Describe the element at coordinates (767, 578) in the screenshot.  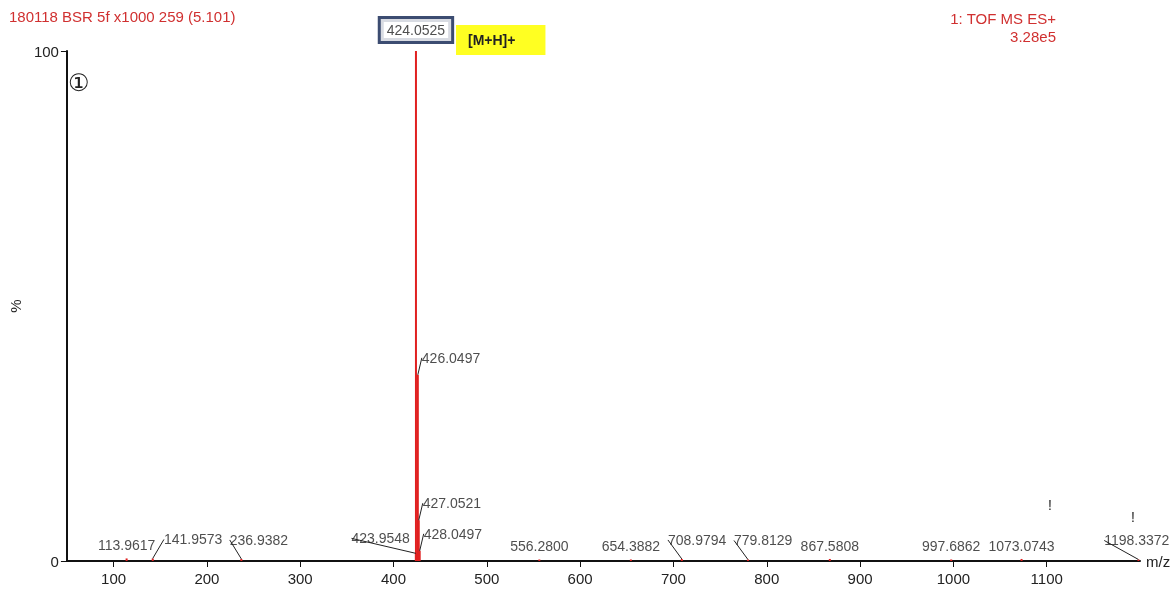
I see `x-tick-label: 800` at that location.